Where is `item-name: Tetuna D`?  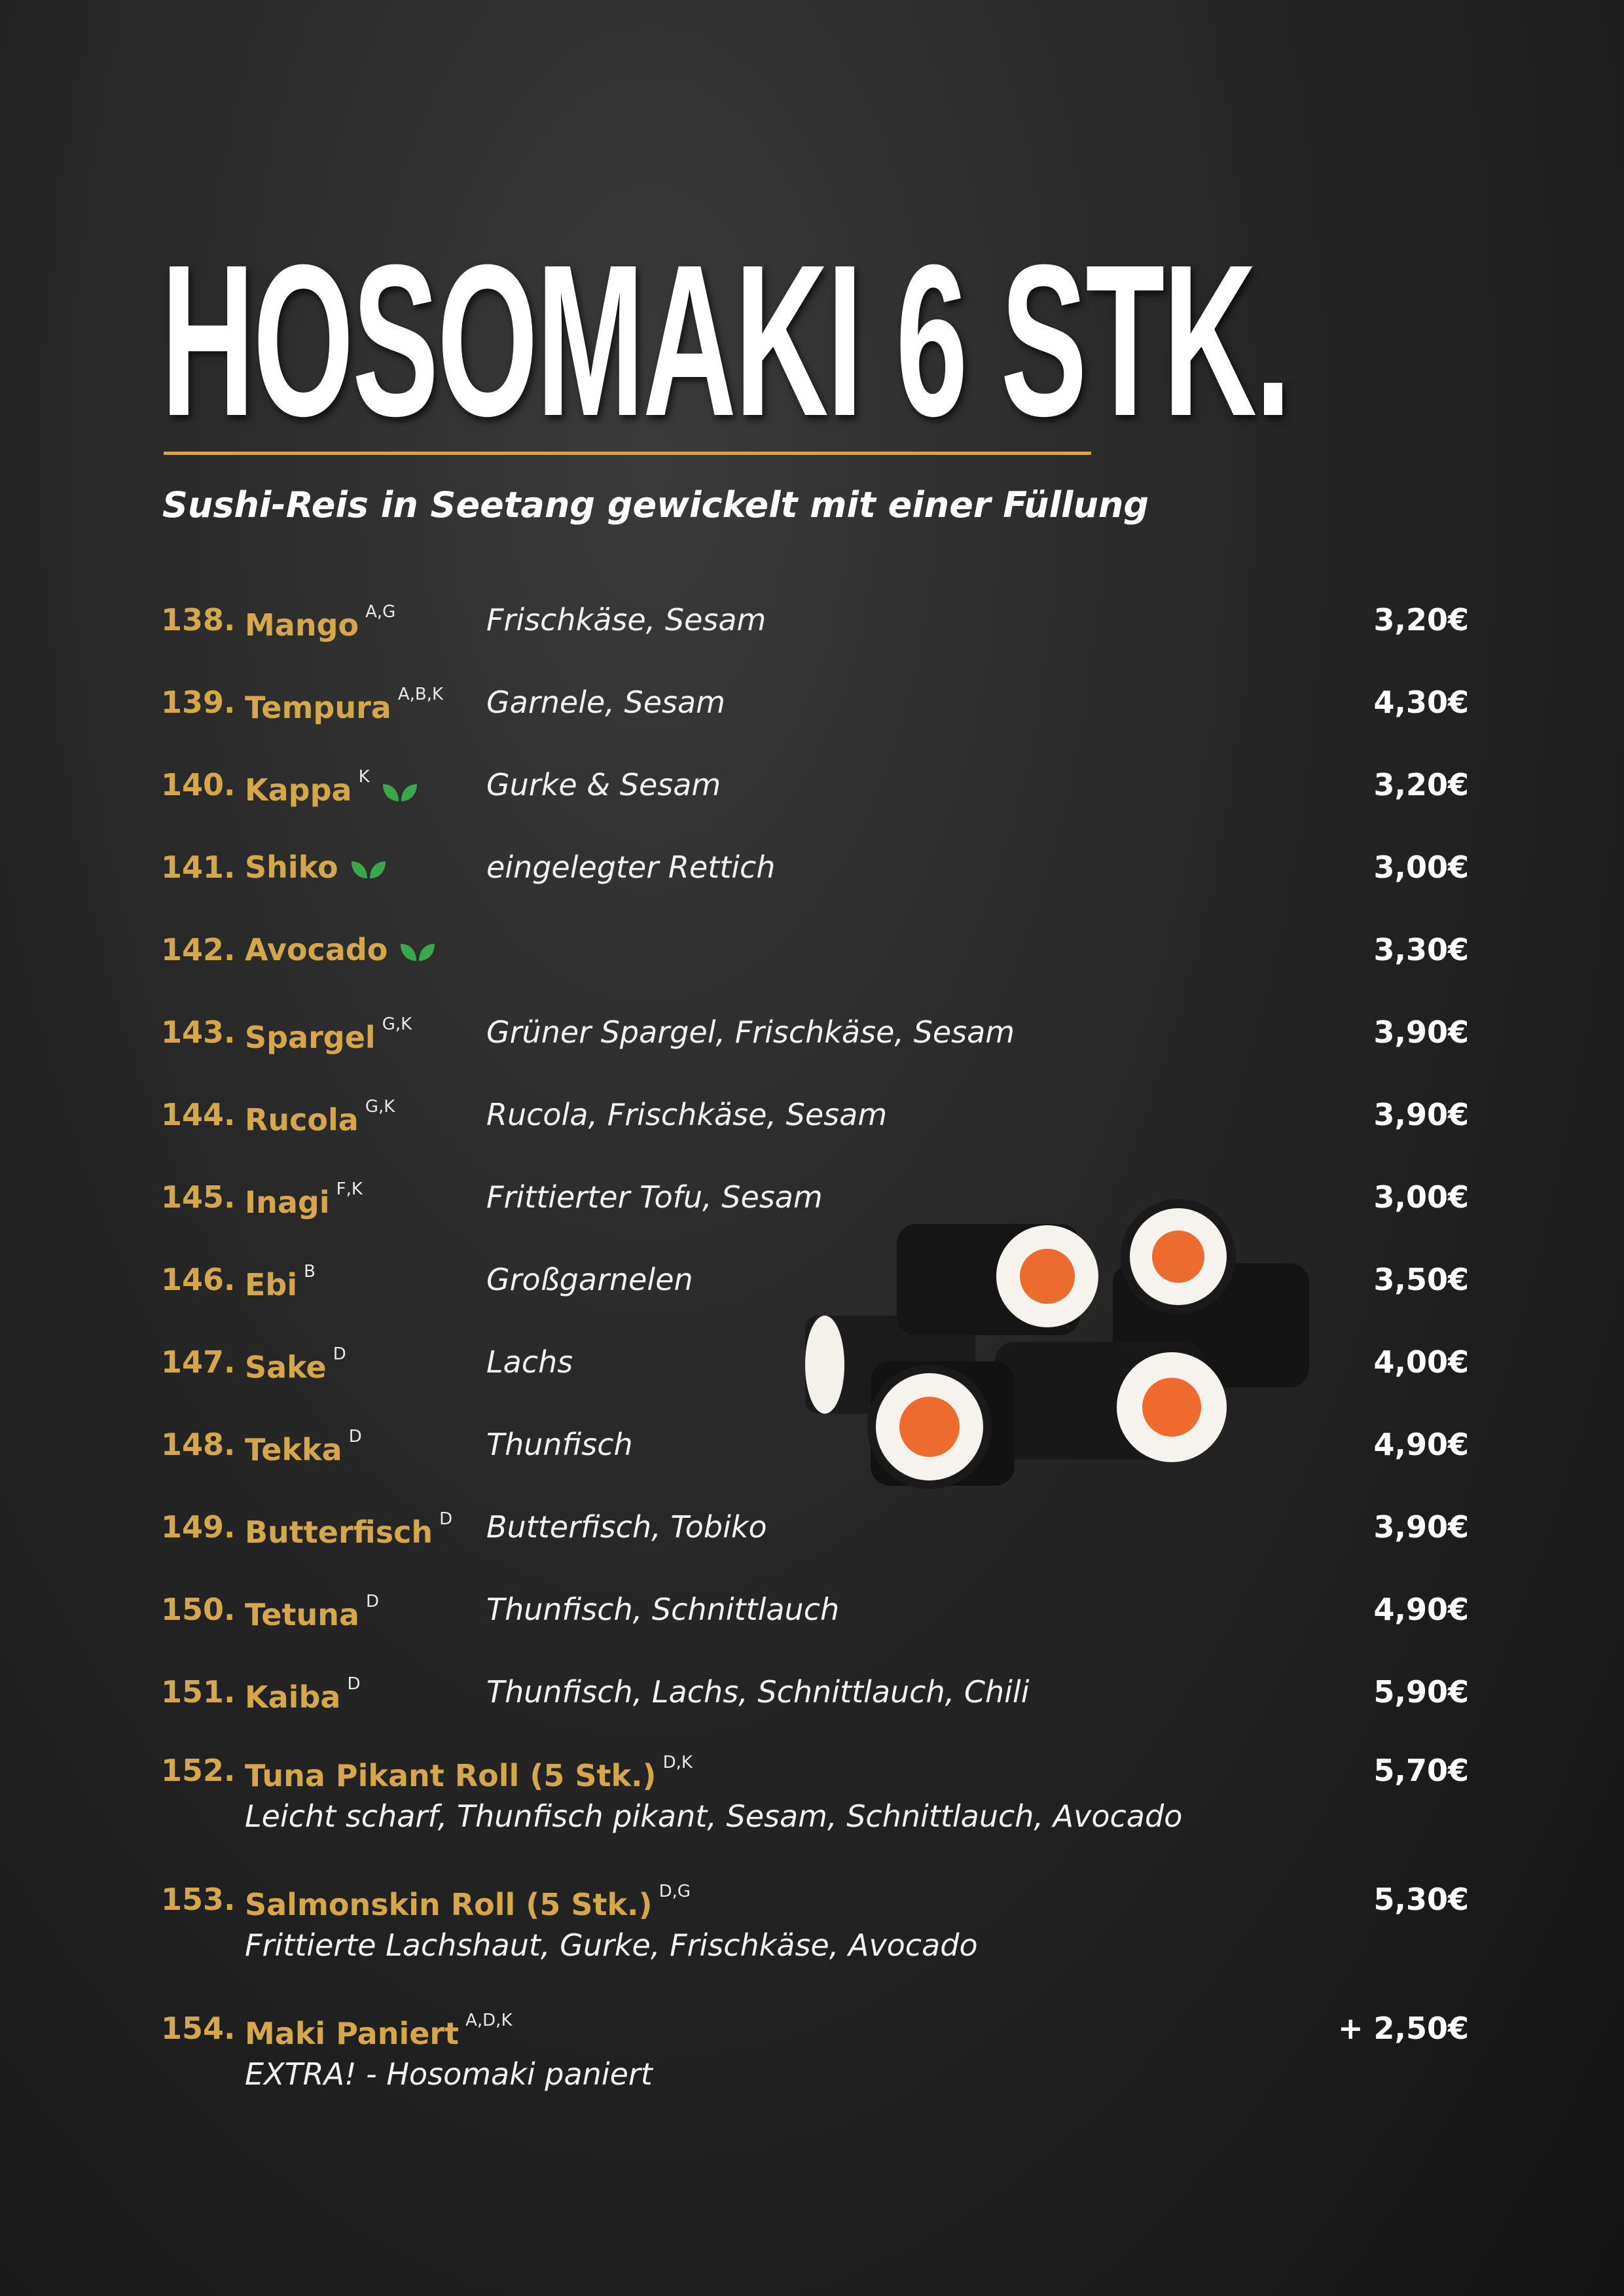 item-name: Tetuna D is located at coordinates (312, 1612).